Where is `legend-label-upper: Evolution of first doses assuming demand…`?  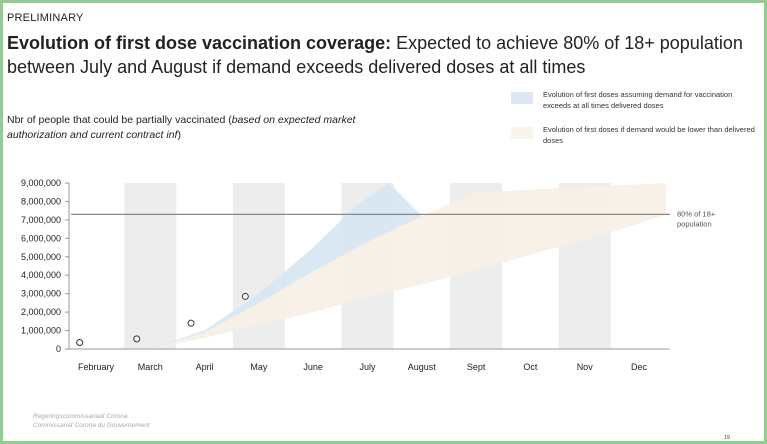
legend-label-upper: Evolution of first doses assuming demand… is located at coordinates (638, 100).